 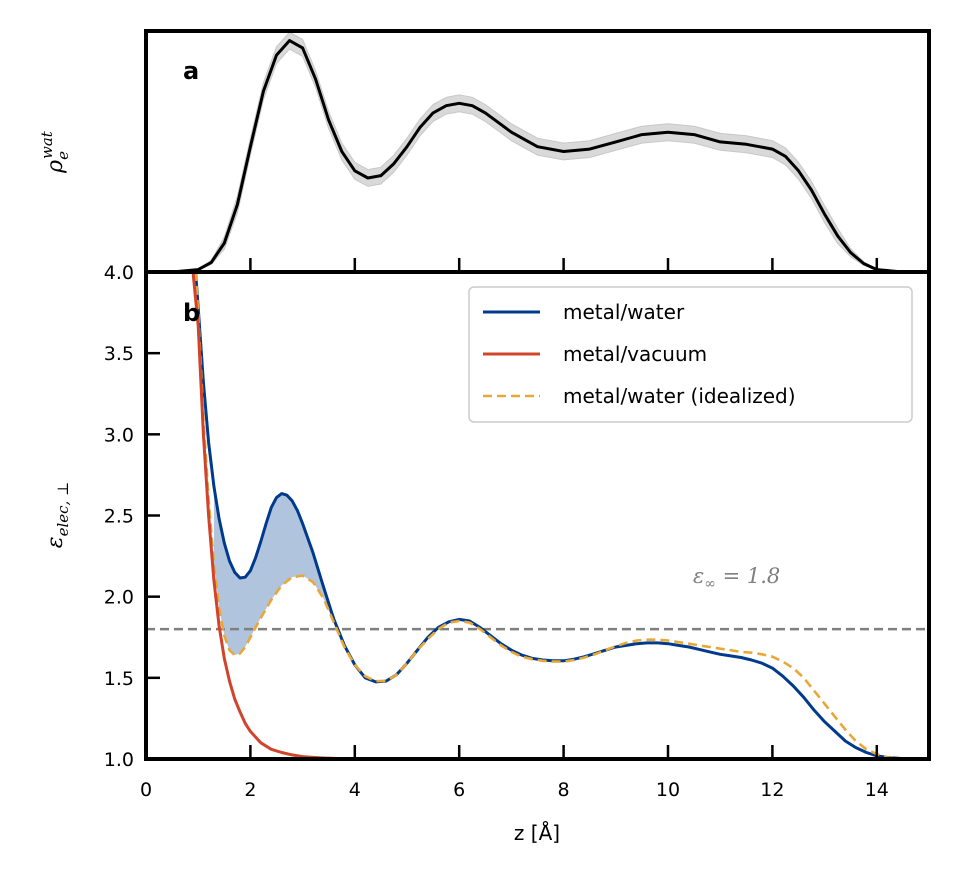 What do you see at coordinates (537, 833) in the screenshot?
I see `x-axis-title: z [Å]` at bounding box center [537, 833].